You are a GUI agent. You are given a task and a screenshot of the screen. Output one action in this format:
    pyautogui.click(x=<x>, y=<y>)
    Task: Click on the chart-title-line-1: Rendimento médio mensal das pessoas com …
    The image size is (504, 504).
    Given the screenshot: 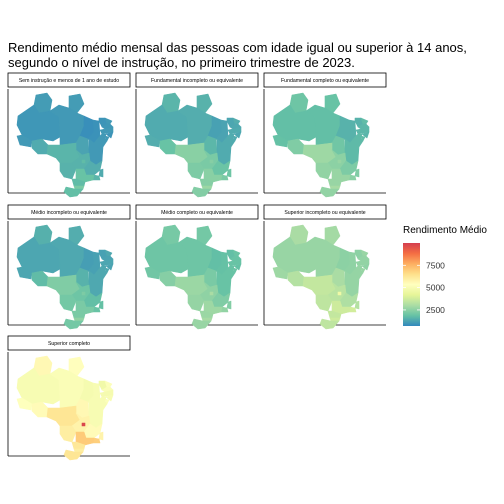 What is the action you would take?
    pyautogui.click(x=237, y=47)
    